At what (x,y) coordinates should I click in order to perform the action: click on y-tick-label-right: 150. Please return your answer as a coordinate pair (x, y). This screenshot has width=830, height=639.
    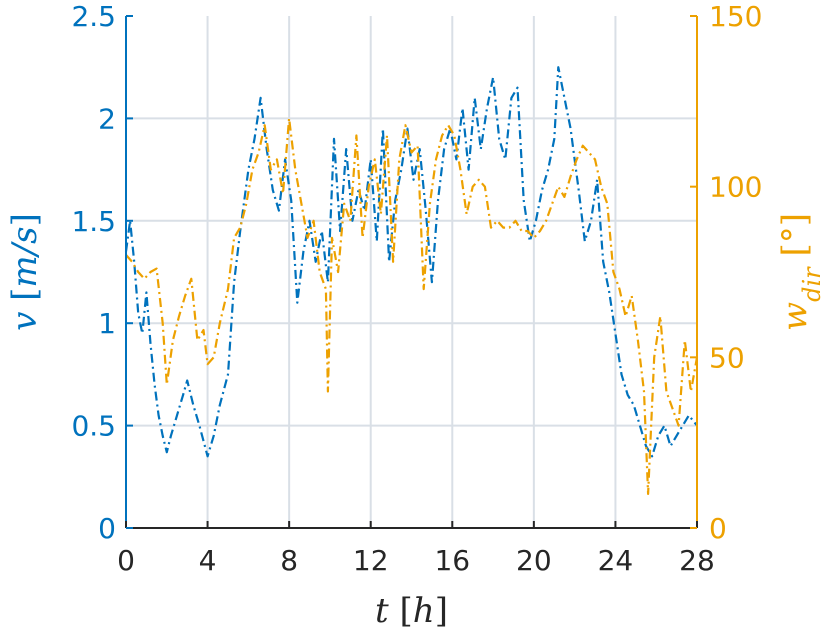
    Looking at the image, I should click on (735, 16).